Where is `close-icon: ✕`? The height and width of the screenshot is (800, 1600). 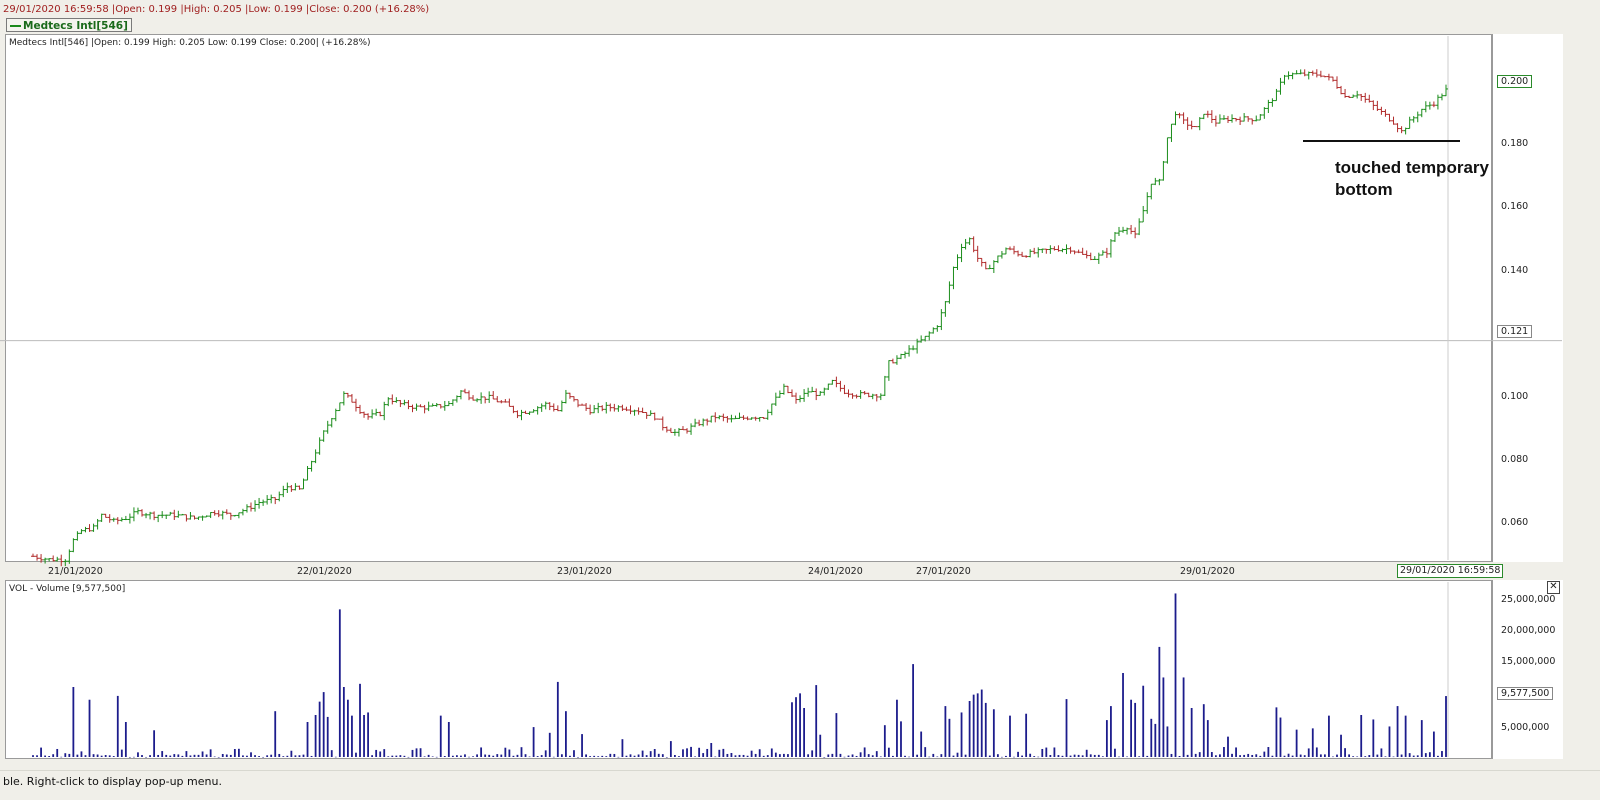 close-icon: ✕ is located at coordinates (1553, 587).